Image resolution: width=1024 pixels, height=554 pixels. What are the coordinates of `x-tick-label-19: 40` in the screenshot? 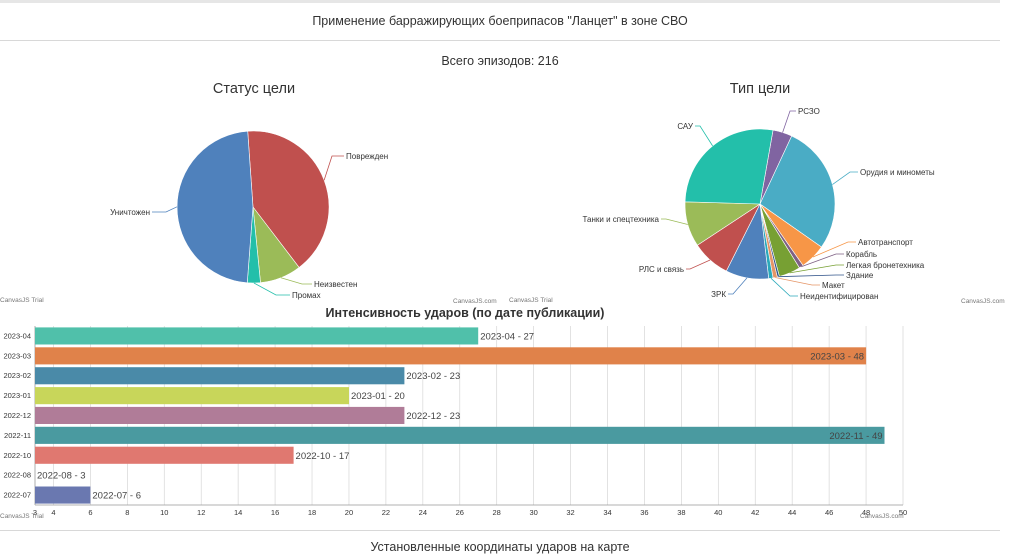 It's located at (718, 512).